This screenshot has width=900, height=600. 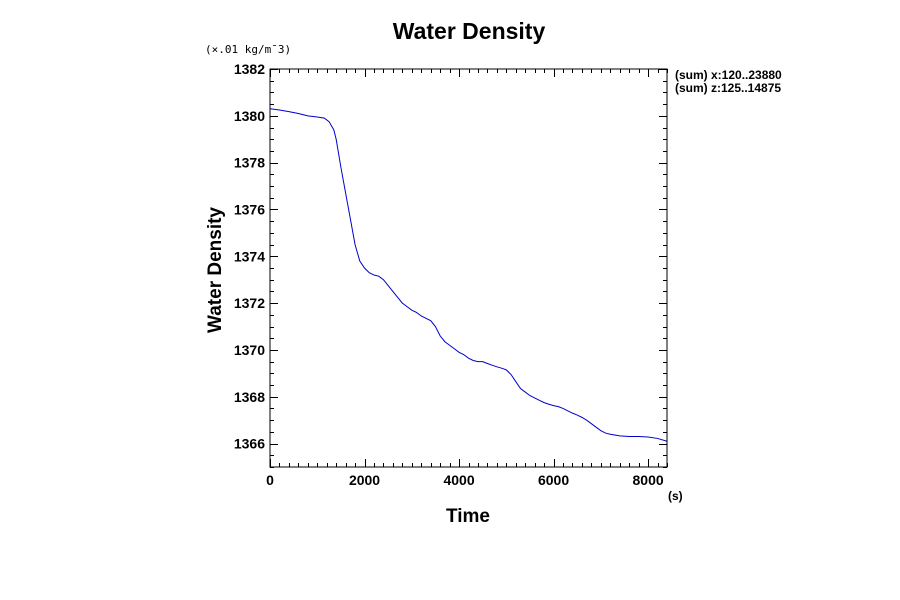 I want to click on x-tick-label: 4000, so click(x=458, y=480).